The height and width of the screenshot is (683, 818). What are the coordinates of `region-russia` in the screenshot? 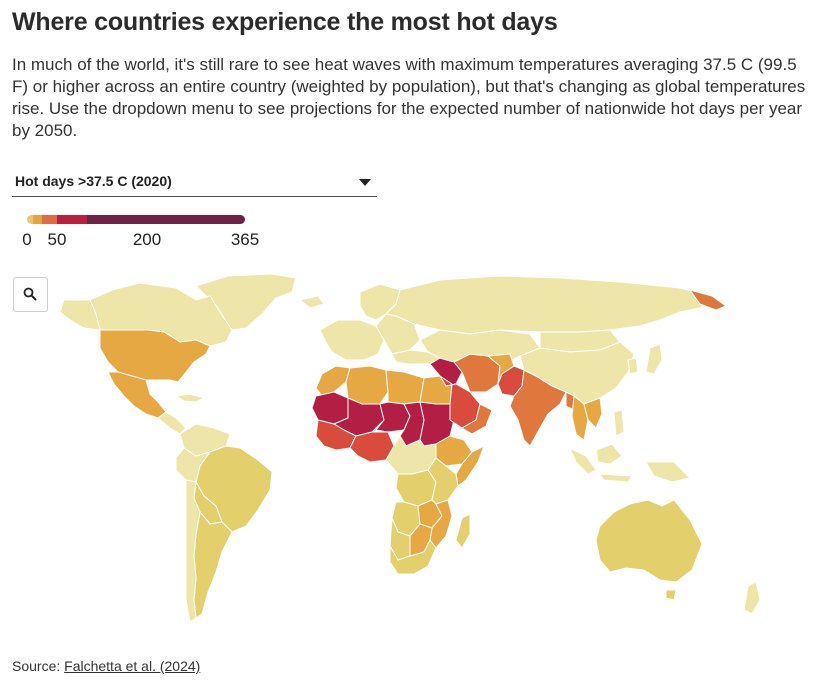 It's located at (549, 305).